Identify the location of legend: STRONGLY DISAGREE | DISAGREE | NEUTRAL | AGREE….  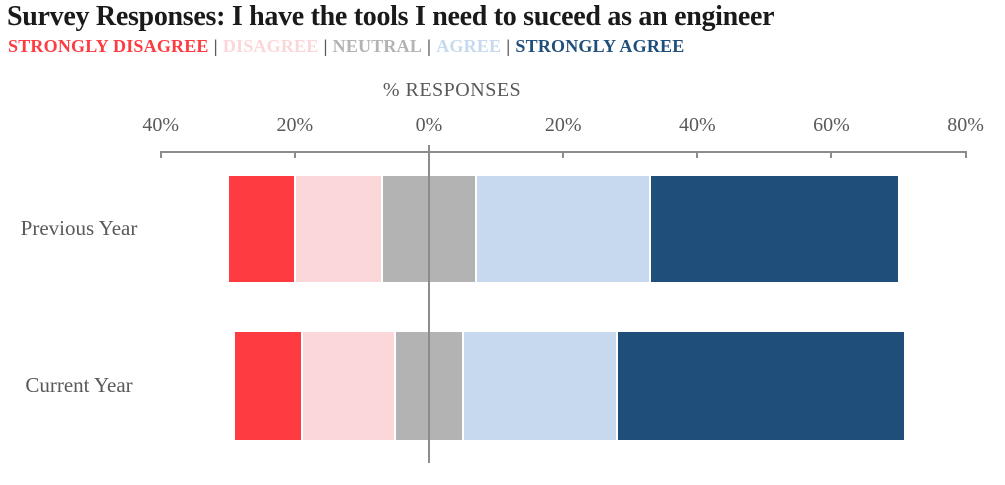
(346, 46).